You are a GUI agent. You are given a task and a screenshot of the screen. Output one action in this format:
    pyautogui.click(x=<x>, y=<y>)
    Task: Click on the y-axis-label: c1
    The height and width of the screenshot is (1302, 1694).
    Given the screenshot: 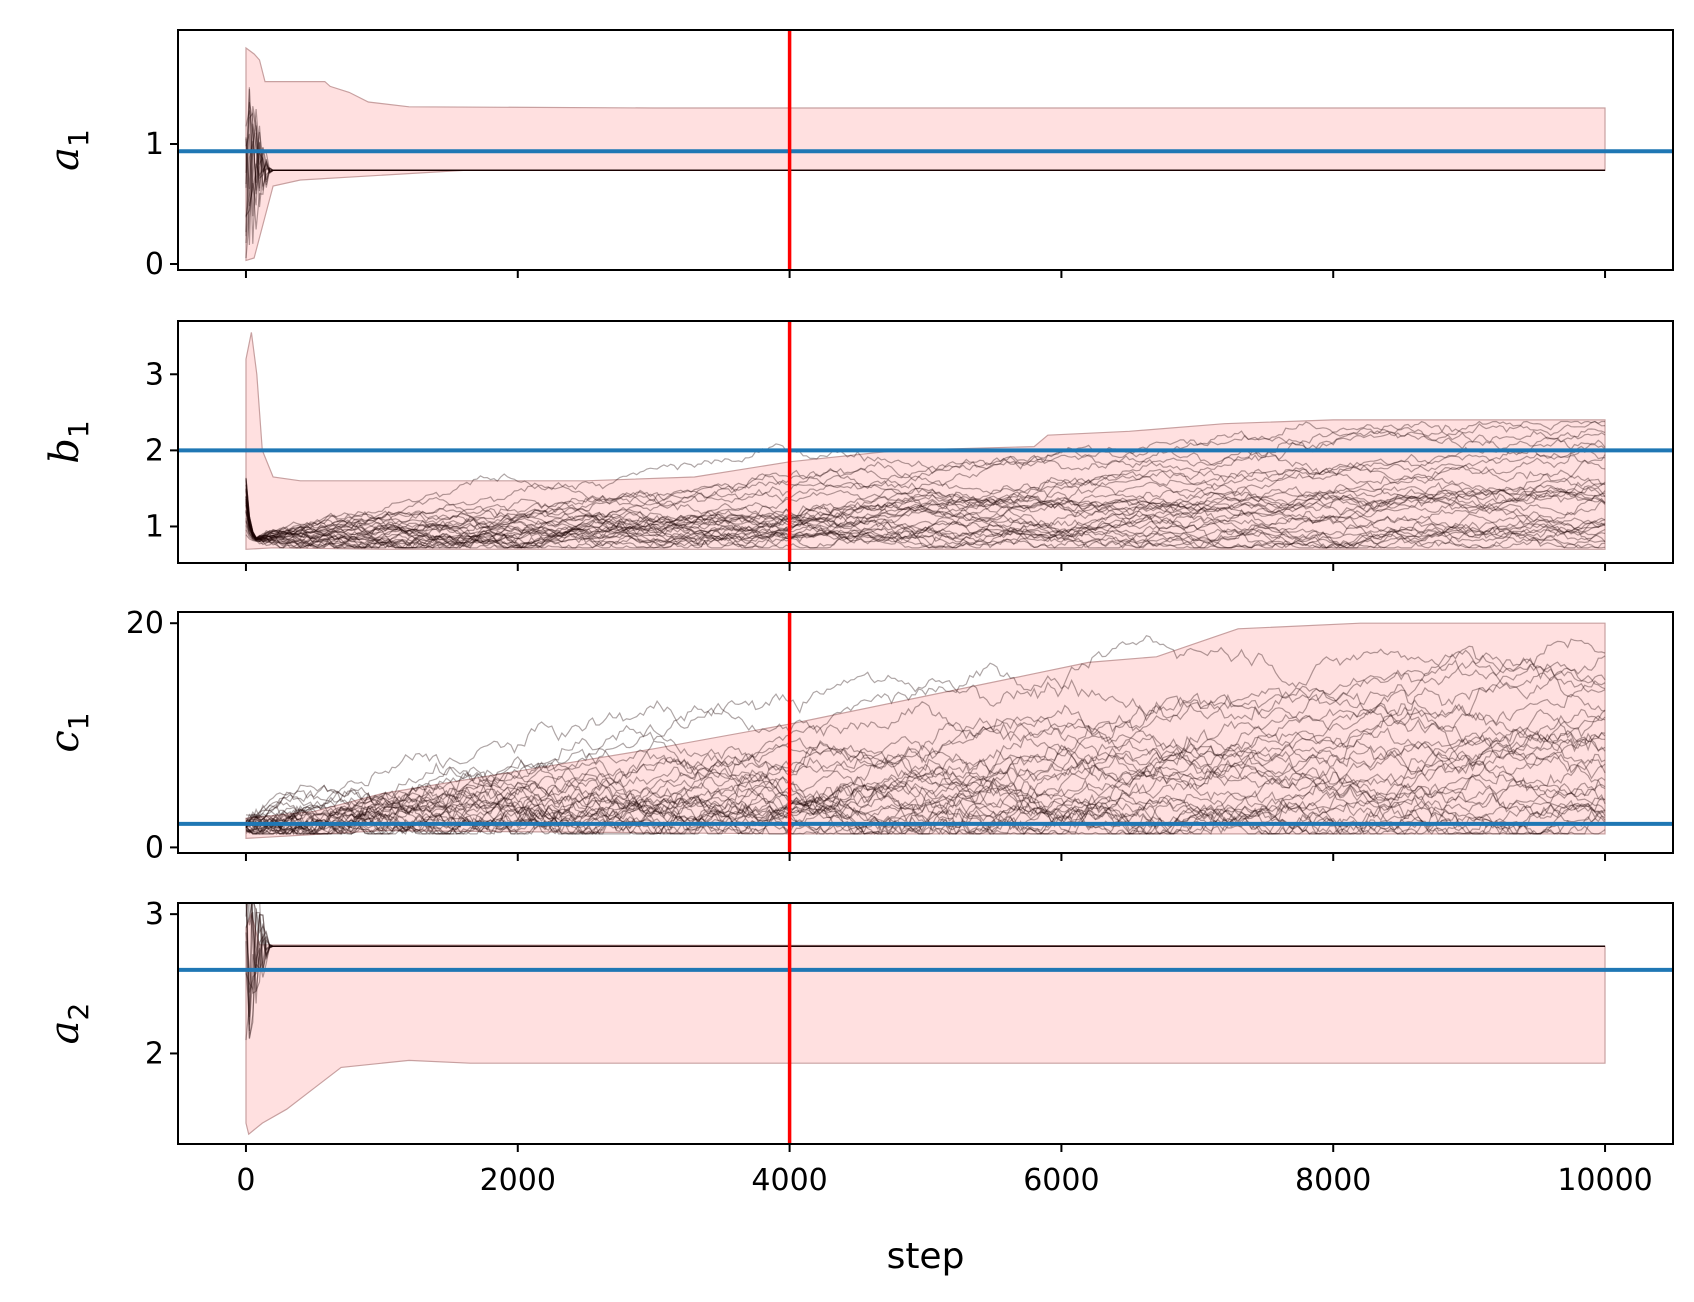 What is the action you would take?
    pyautogui.click(x=68, y=732)
    